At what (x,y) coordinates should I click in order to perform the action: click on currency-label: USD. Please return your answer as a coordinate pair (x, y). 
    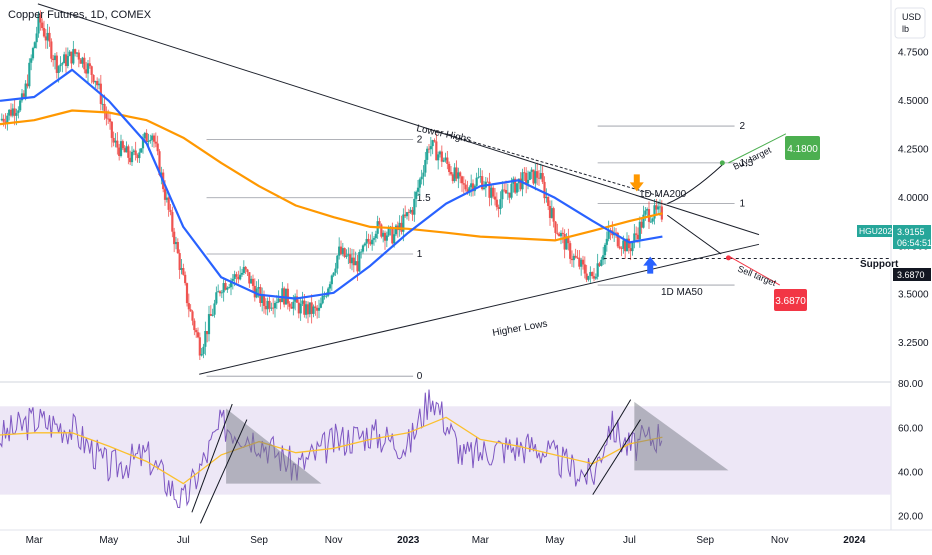
    Looking at the image, I should click on (912, 17).